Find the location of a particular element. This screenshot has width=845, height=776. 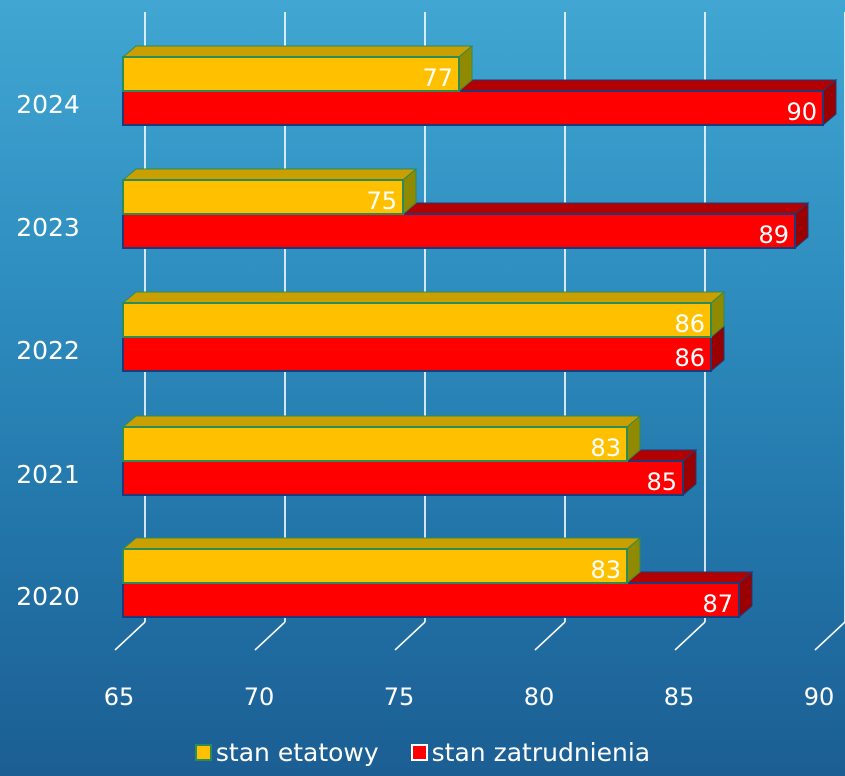

data-label-stan-zatrudnienia-2020: 87 is located at coordinates (717, 604).